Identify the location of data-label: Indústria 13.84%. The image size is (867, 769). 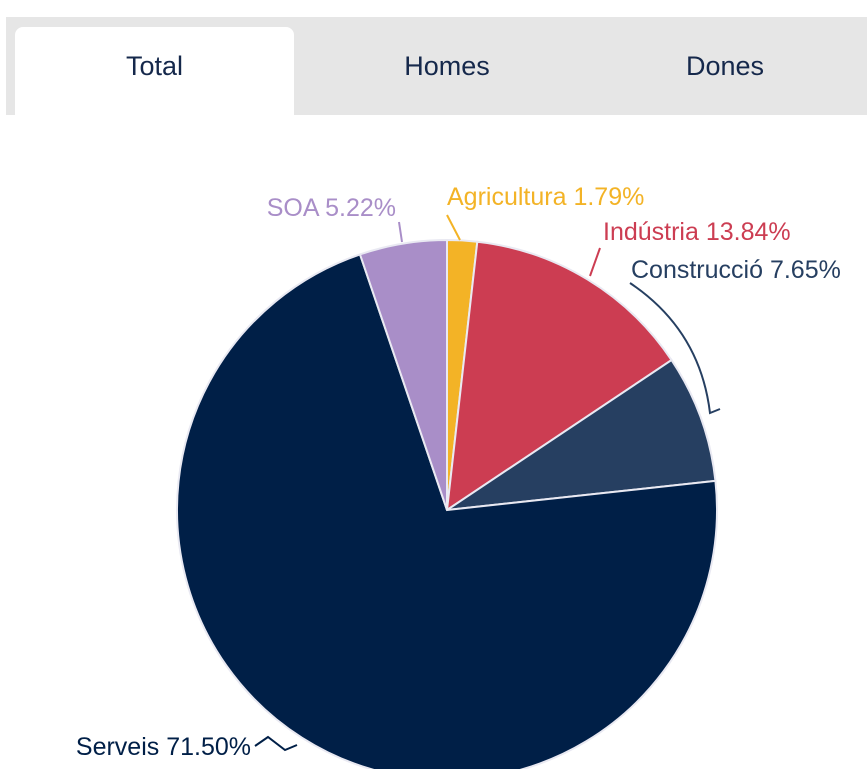
(697, 232).